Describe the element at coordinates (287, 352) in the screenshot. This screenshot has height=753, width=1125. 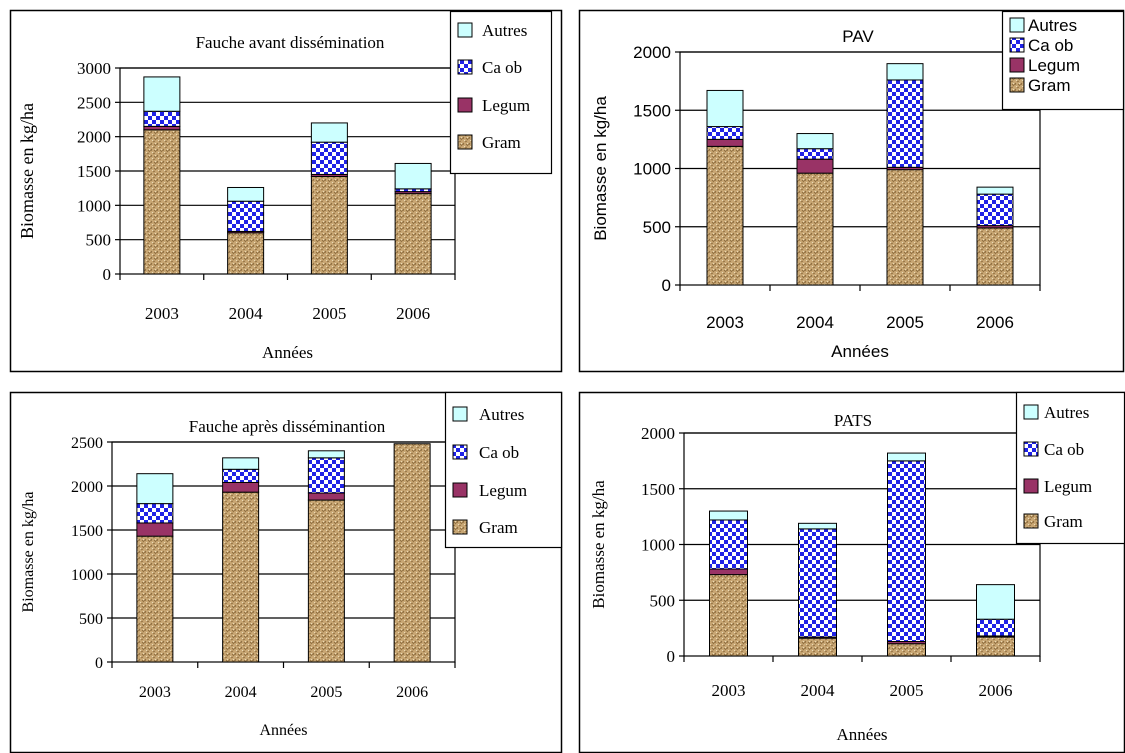
I see `x-axis-label: Années` at that location.